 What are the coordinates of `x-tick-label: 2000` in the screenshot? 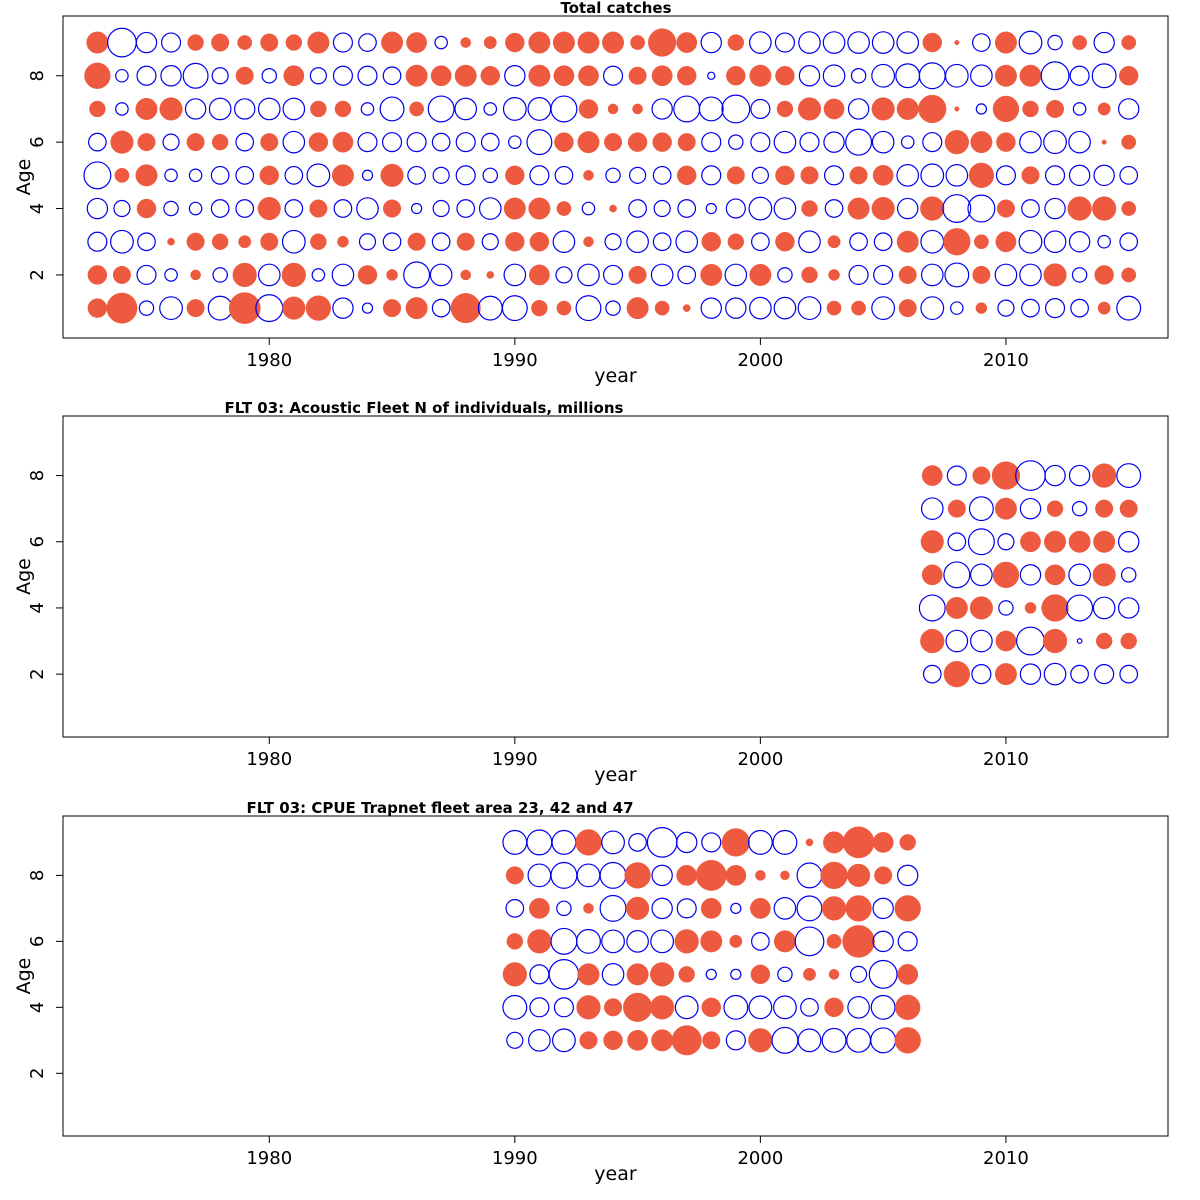 It's located at (760, 1158).